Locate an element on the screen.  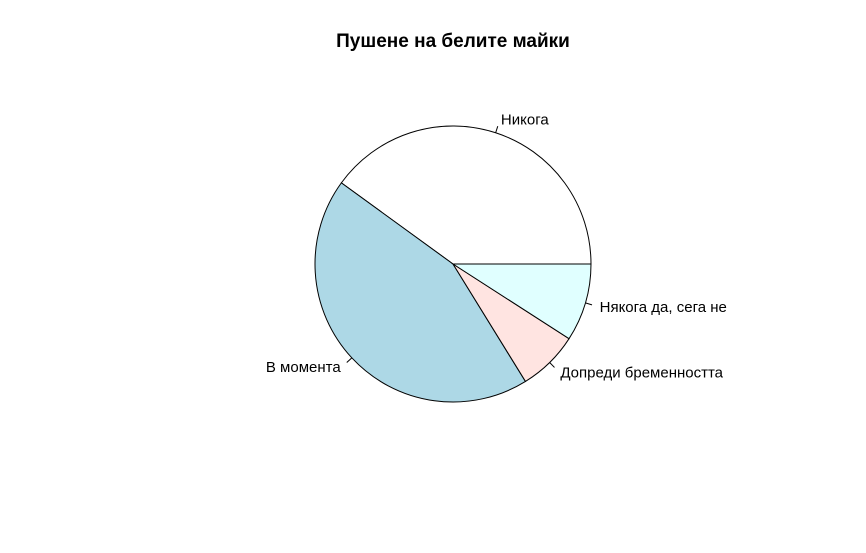
pie-label-0: Никога is located at coordinates (525, 120).